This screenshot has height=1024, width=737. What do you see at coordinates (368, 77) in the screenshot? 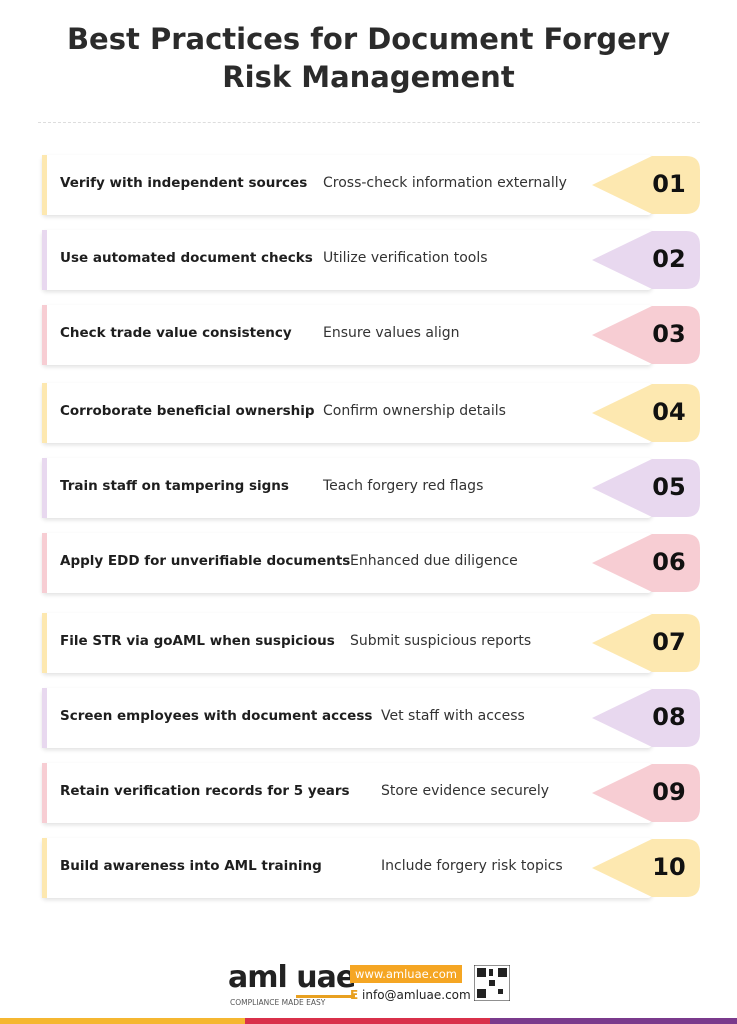
I see `title-line: Risk Management` at bounding box center [368, 77].